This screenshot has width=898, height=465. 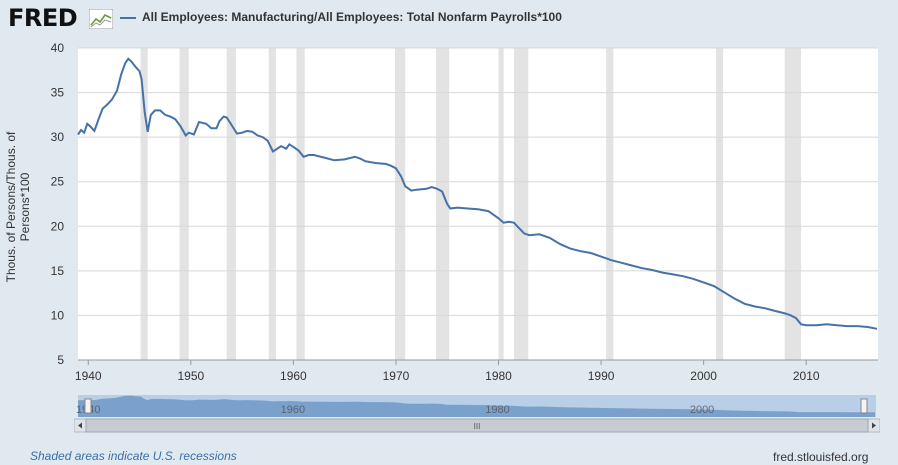 I want to click on x-tick-label: 1960, so click(x=293, y=376).